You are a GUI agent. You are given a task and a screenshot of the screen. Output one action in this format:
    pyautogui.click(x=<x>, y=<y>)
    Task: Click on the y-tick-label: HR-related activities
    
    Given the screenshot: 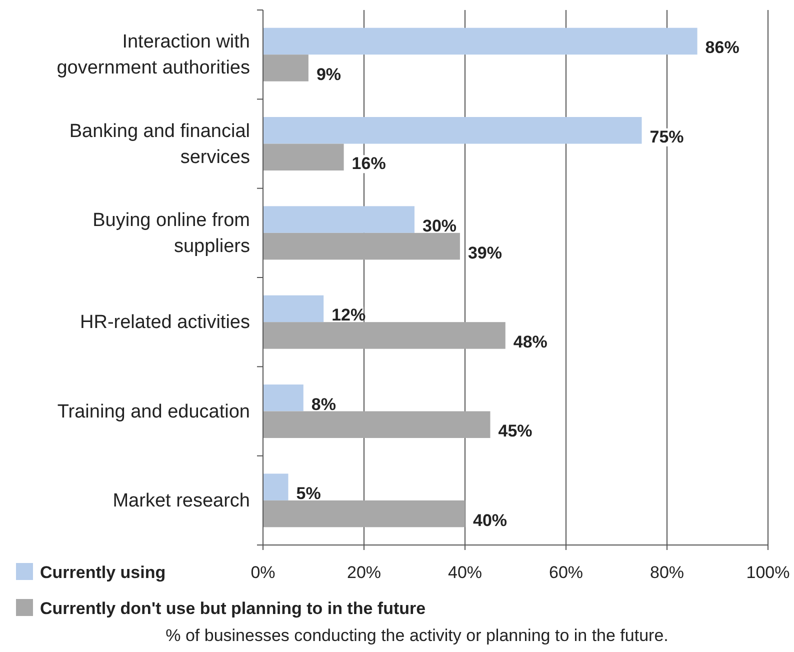 What is the action you would take?
    pyautogui.click(x=165, y=323)
    